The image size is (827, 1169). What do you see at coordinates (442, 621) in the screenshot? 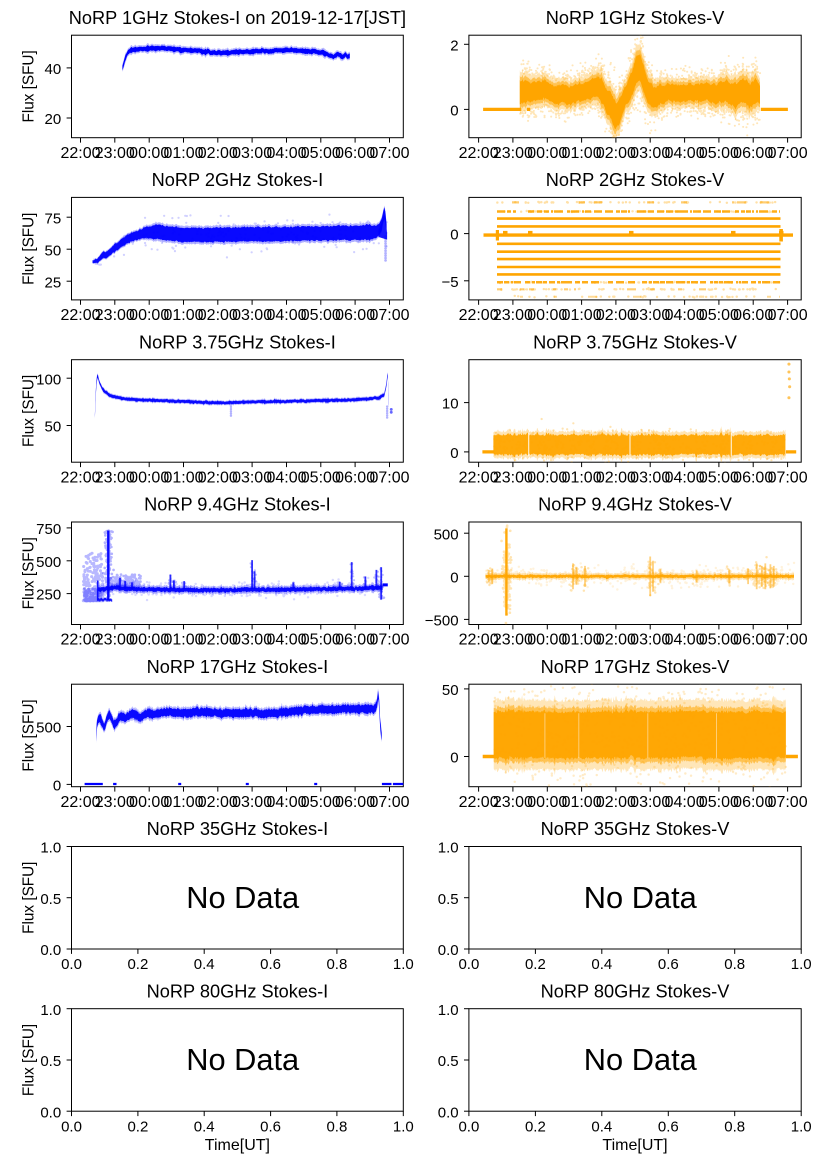
I see `svg-text: −500` at bounding box center [442, 621].